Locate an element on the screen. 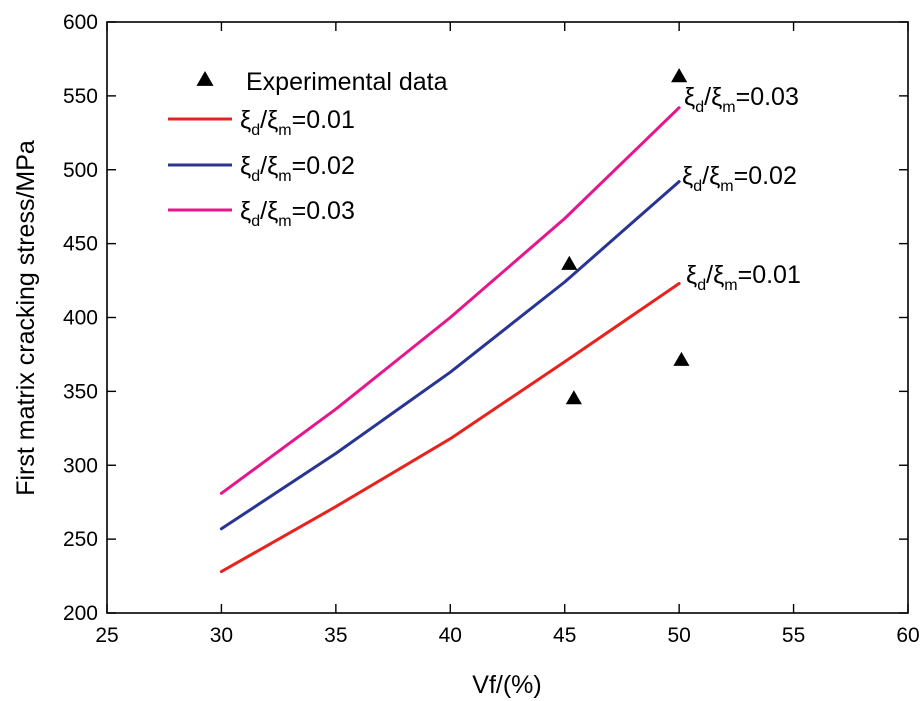 Image resolution: width=920 pixels, height=701 pixels. x-tick-label: 40 is located at coordinates (450, 635).